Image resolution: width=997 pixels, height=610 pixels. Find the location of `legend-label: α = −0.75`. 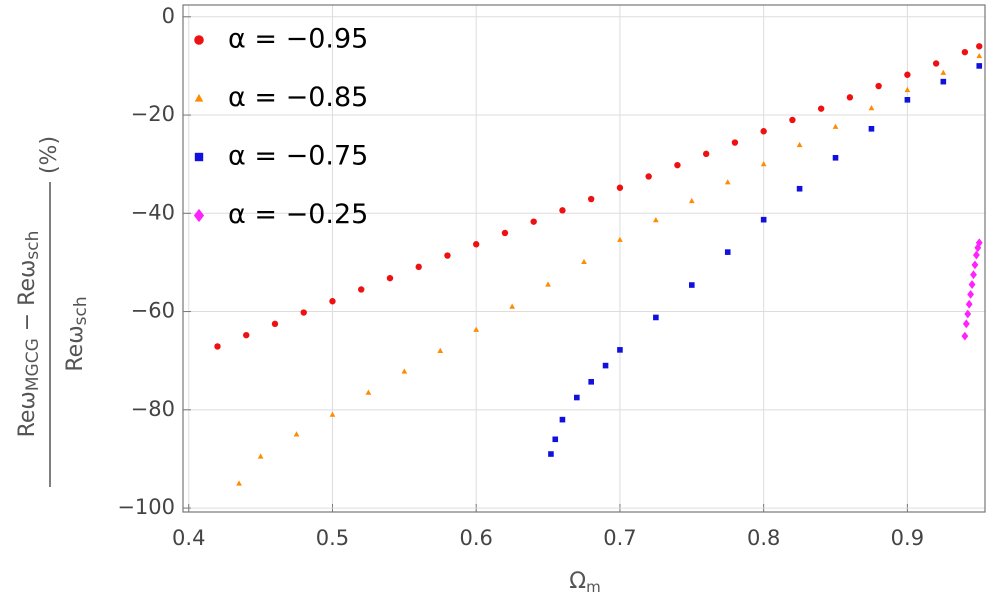

legend-label: α = −0.75 is located at coordinates (298, 156).